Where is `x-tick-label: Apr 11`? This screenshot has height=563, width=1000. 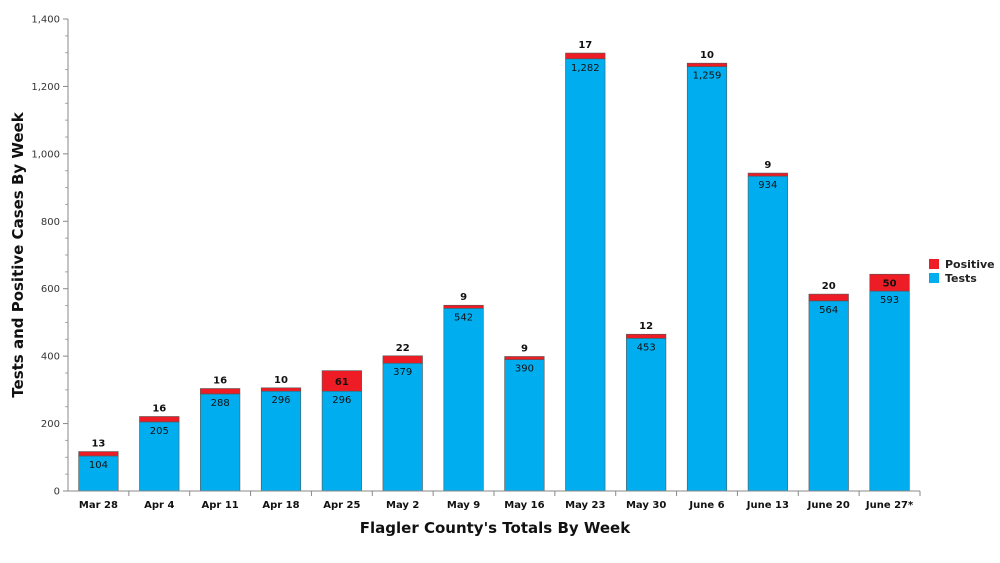
x-tick-label: Apr 11 is located at coordinates (220, 505).